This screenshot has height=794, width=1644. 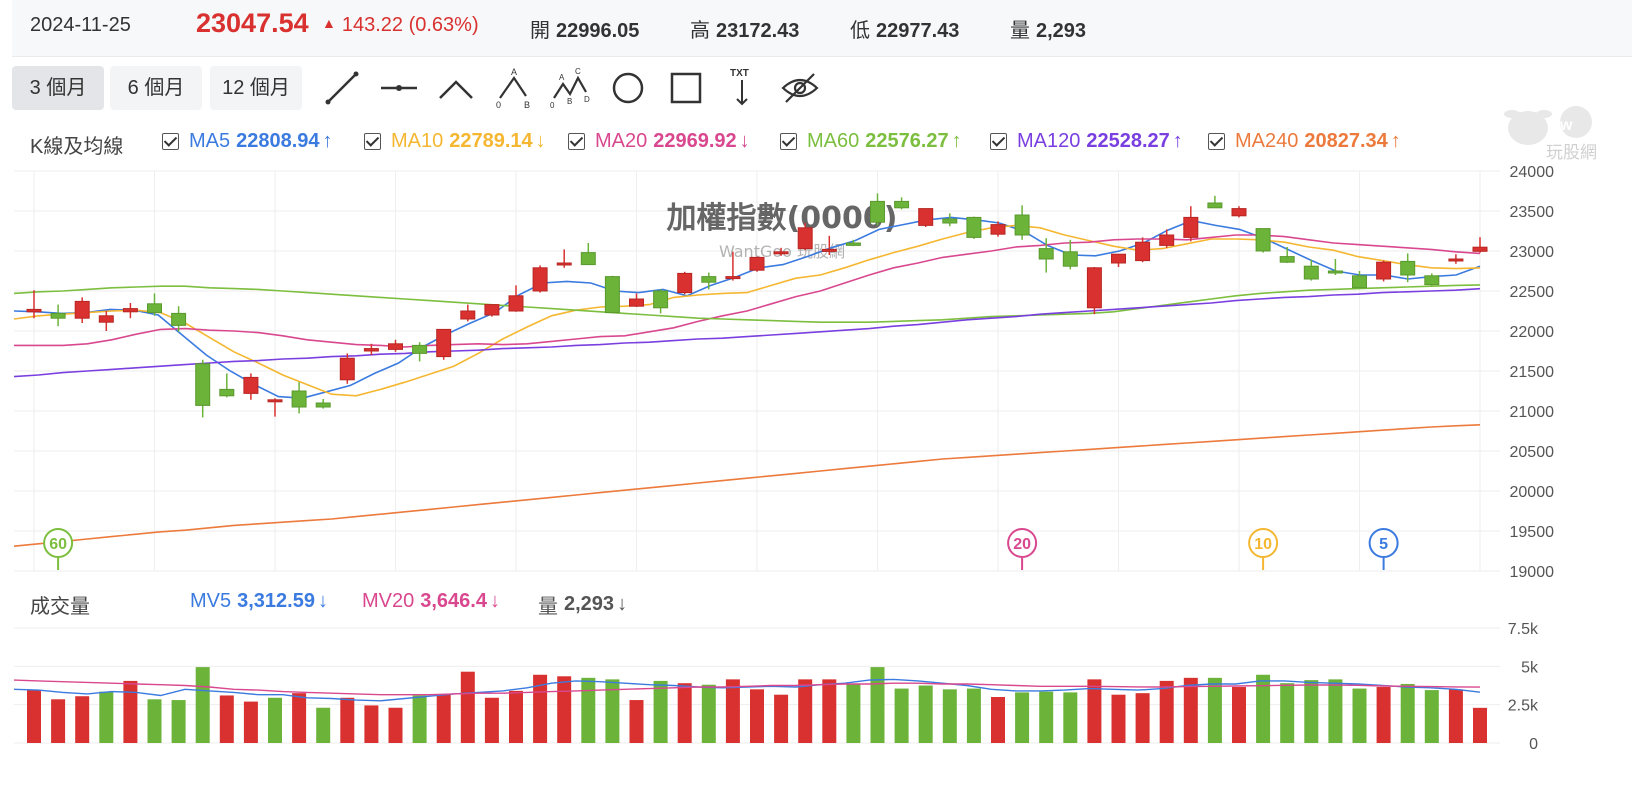 I want to click on period-12m-button: 12 個月, so click(x=256, y=88).